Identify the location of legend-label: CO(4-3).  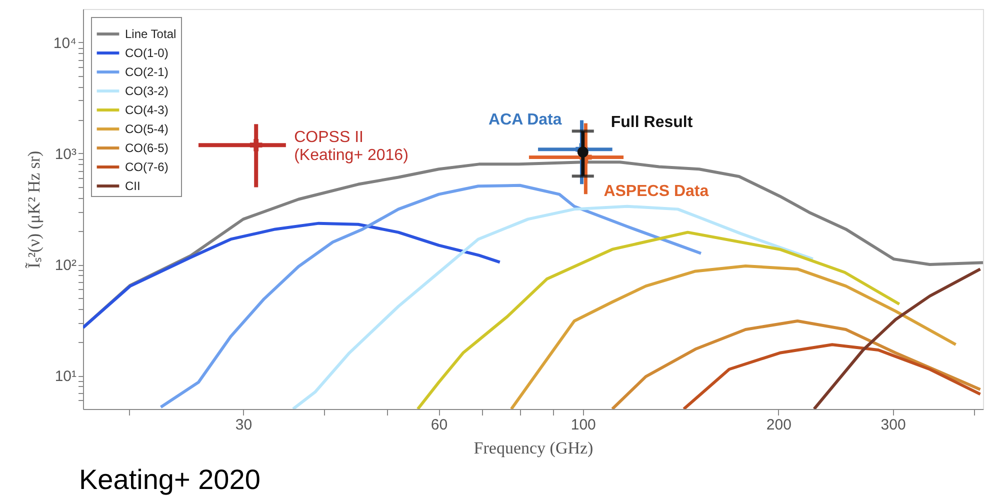
(146, 110).